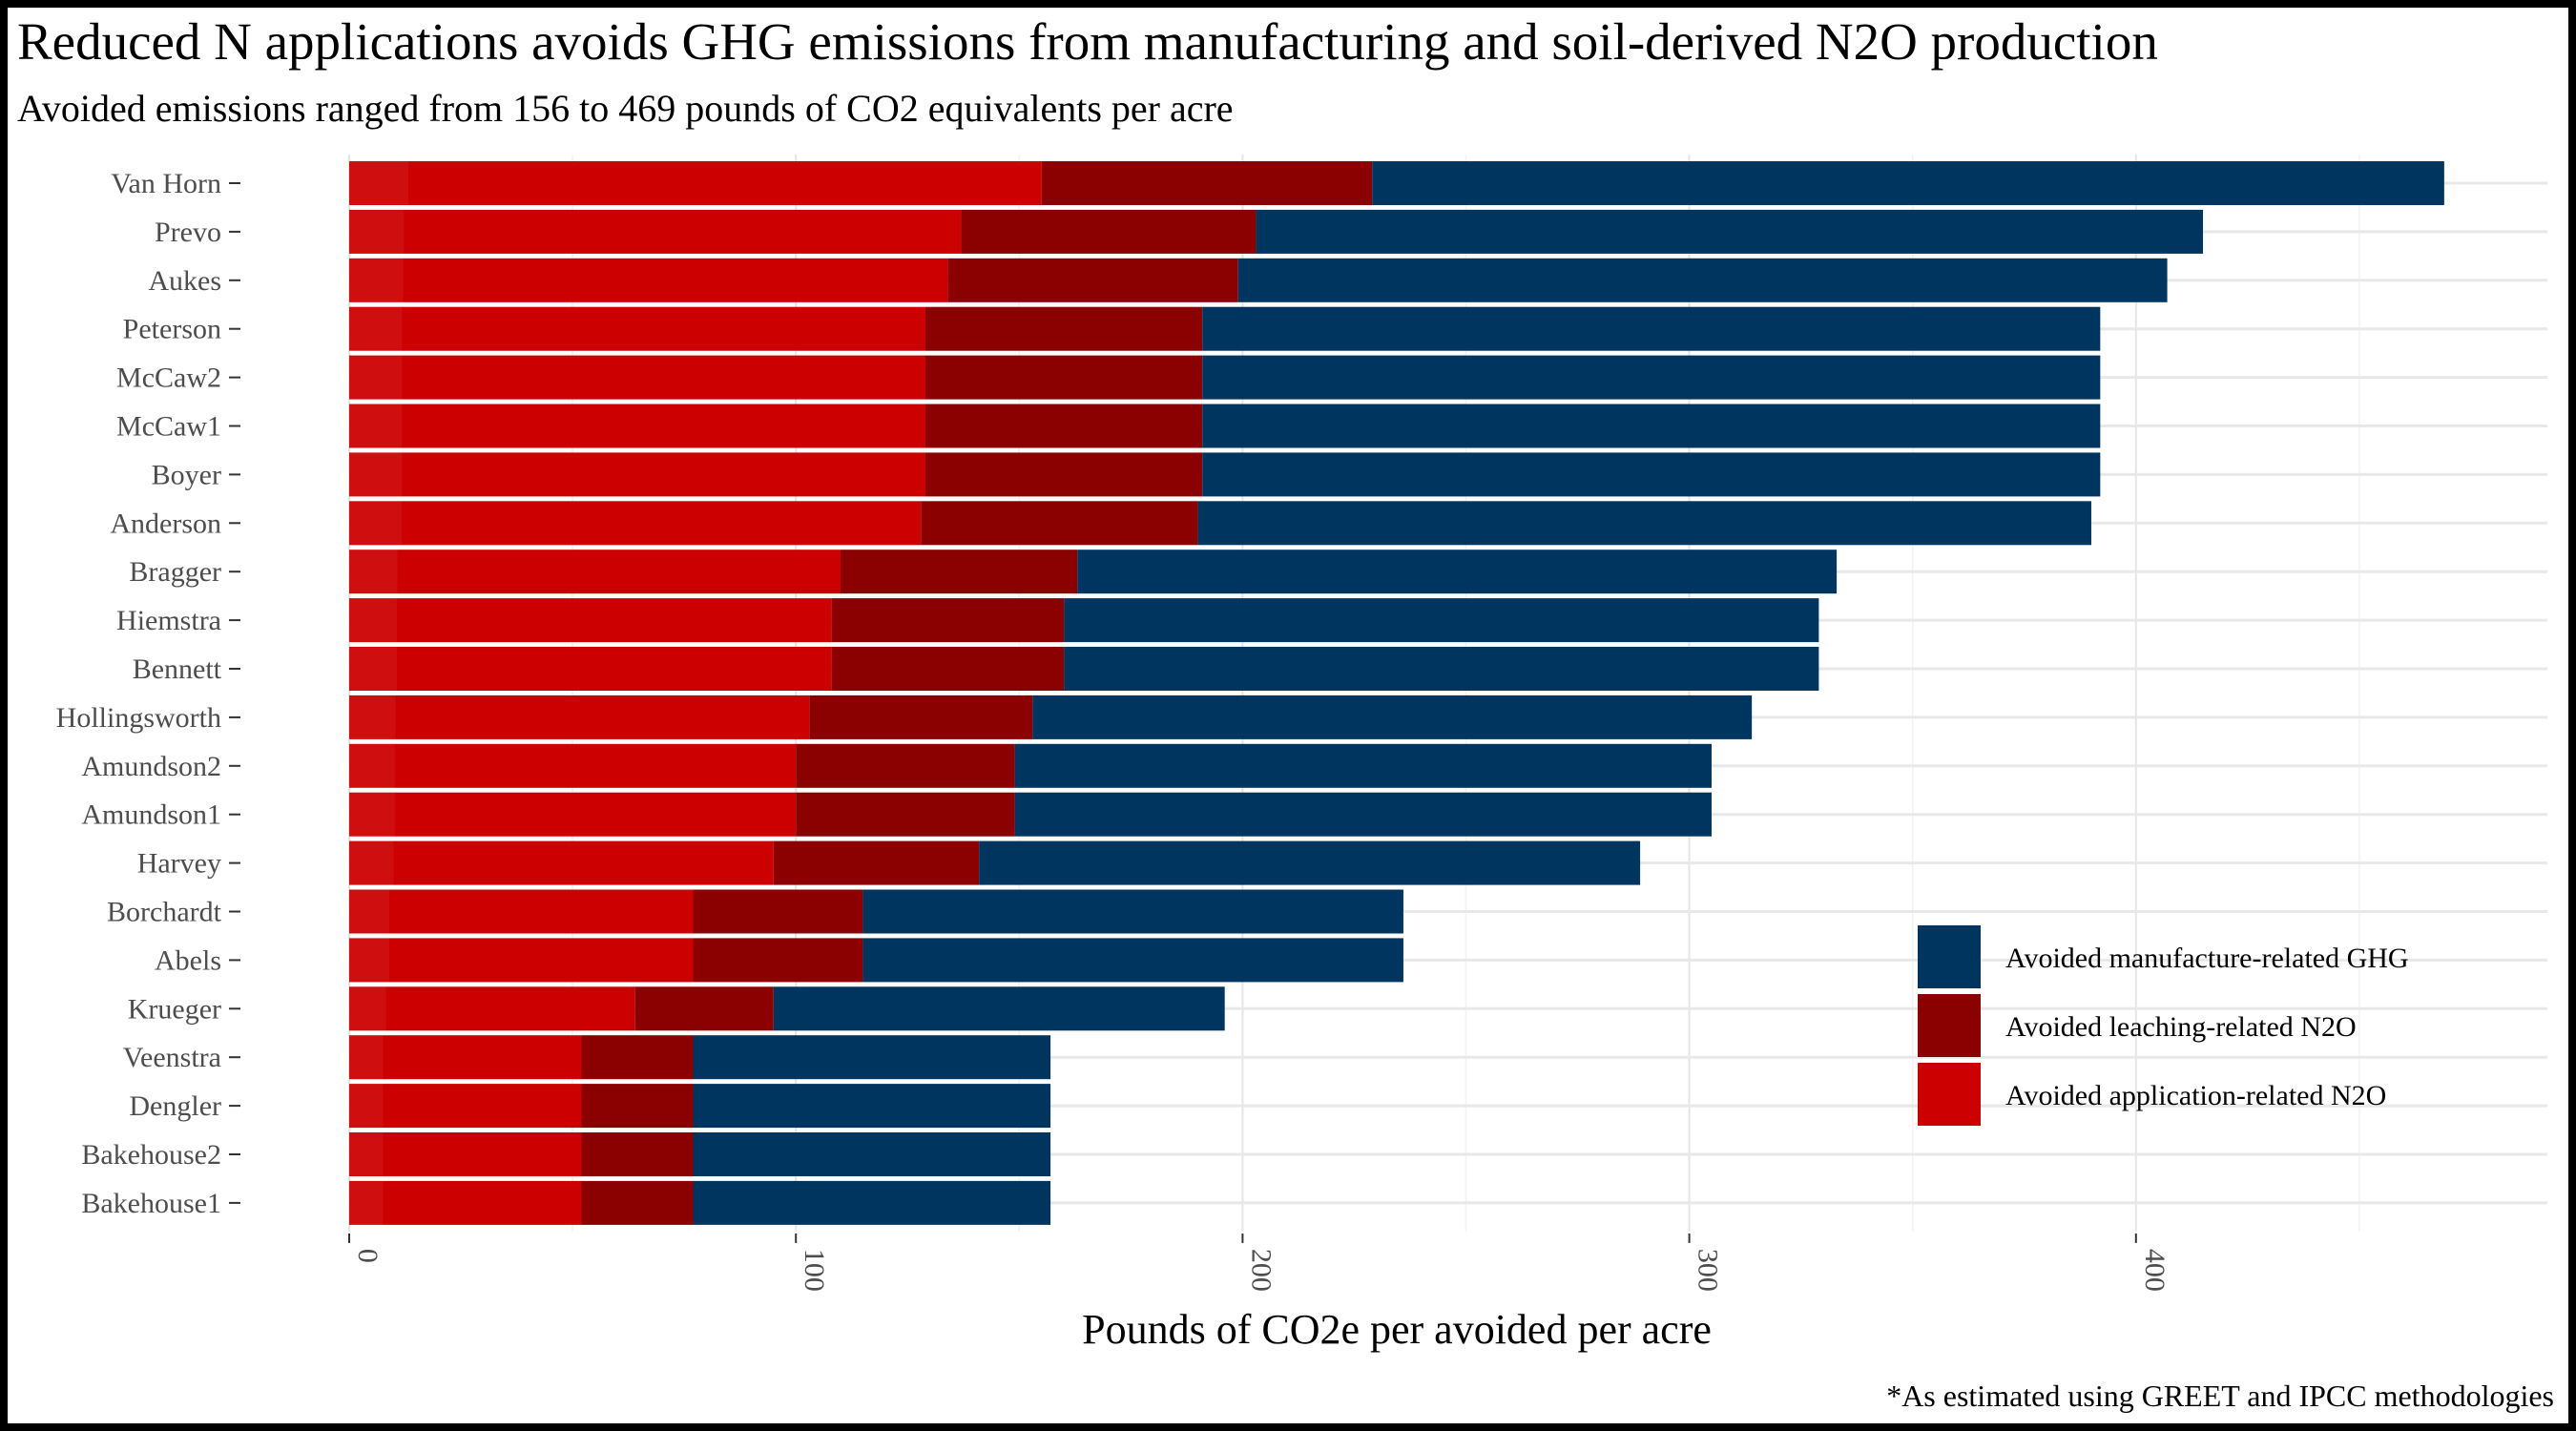 Image resolution: width=2576 pixels, height=1431 pixels. I want to click on x-tick-label: 100, so click(814, 1270).